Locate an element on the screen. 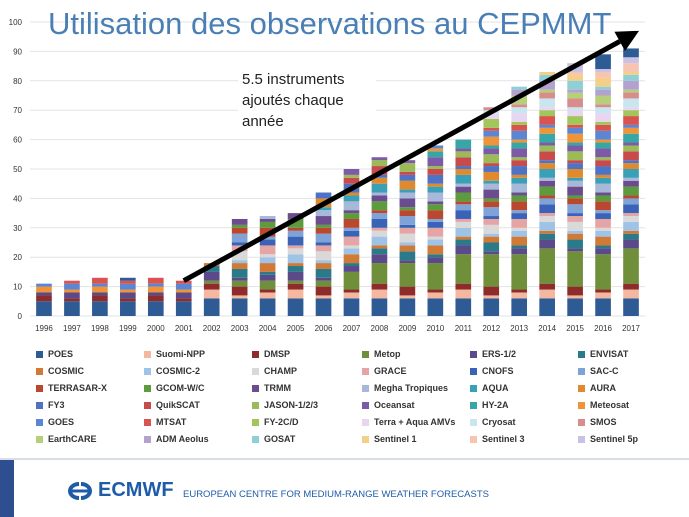 Image resolution: width=689 pixels, height=517 pixels. legend-label: JASON-1/2/3 is located at coordinates (291, 405).